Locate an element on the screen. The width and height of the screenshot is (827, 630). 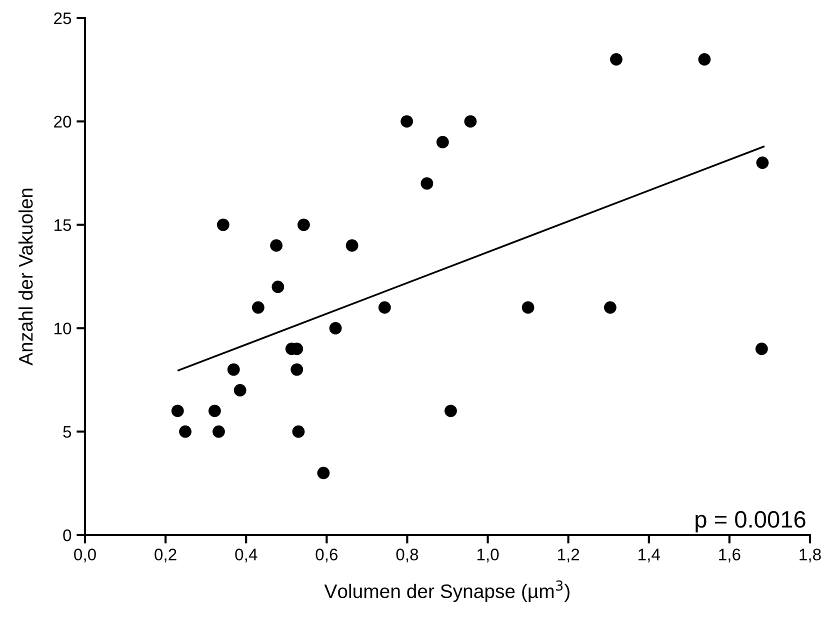
y-axis-title: Anzahl der Vakuolen is located at coordinates (25, 277).